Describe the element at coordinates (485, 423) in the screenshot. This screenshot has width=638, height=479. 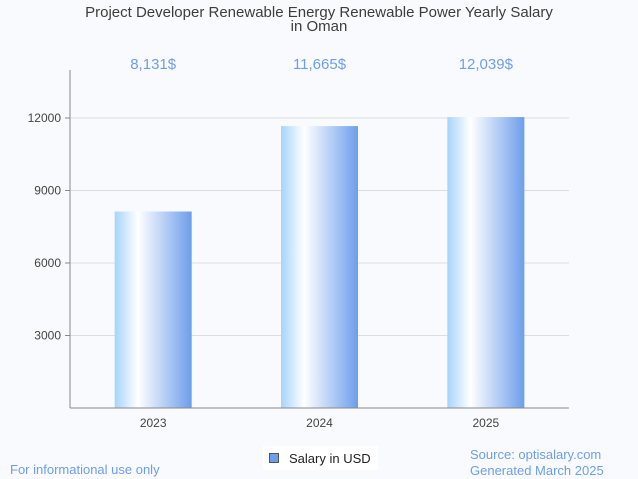
I see `x-tick-label: 2025` at that location.